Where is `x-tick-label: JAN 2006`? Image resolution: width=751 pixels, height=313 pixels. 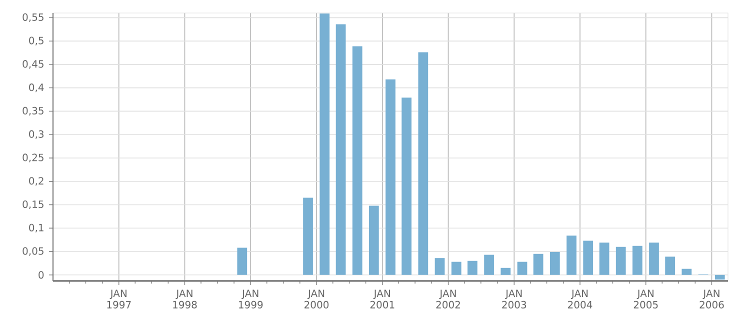 x-tick-label: JAN 2006 is located at coordinates (712, 299).